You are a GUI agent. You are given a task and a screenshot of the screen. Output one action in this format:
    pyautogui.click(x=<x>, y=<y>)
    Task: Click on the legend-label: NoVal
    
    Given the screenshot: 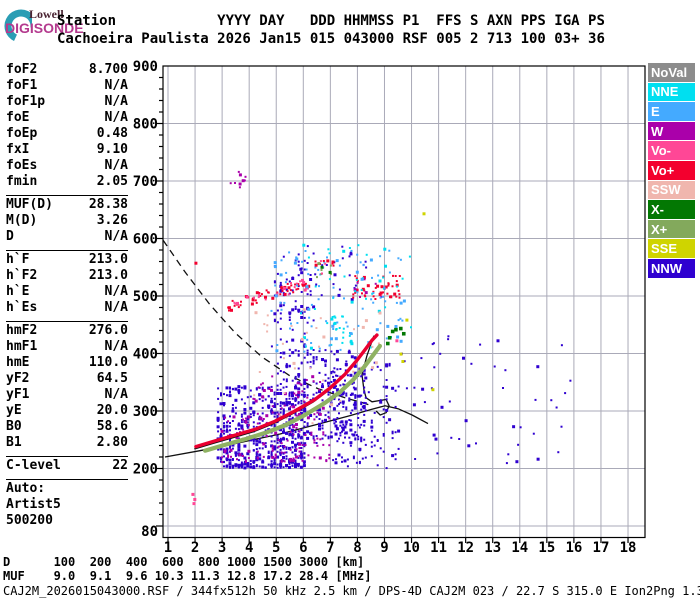 What is the action you would take?
    pyautogui.click(x=669, y=72)
    